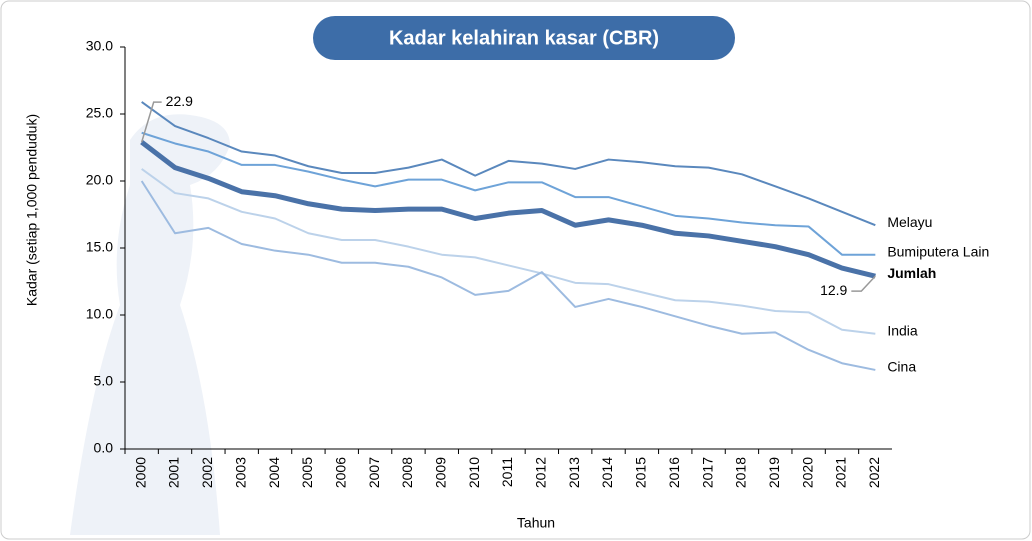 This screenshot has width=1032, height=541. What do you see at coordinates (340, 472) in the screenshot?
I see `x-tick-label: 2006` at bounding box center [340, 472].